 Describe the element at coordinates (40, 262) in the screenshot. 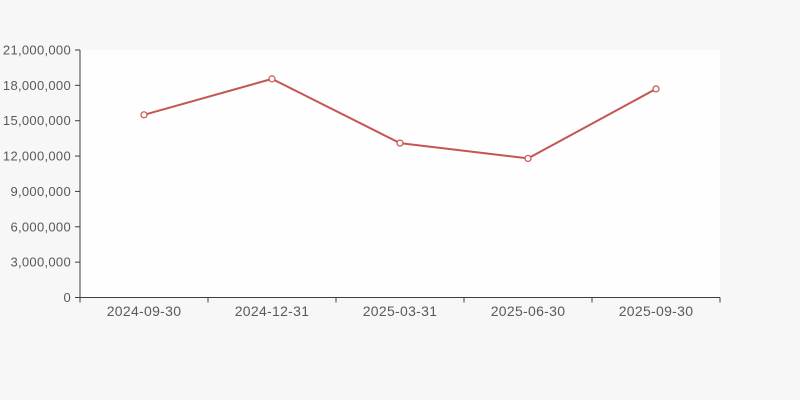

I see `y-tick-label: 3,000,000` at that location.